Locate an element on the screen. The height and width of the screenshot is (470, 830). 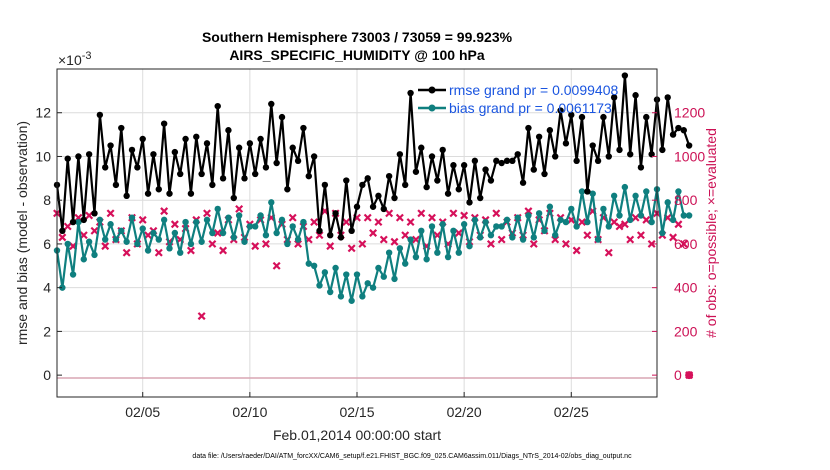
y-tick-label-4: 8 is located at coordinates (47, 200).